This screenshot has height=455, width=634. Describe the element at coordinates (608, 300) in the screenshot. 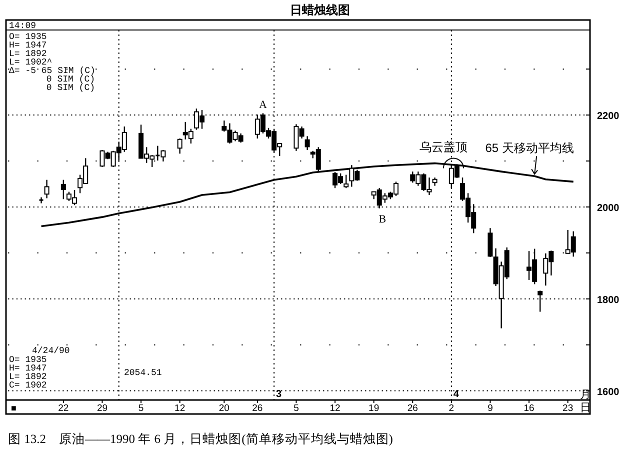

I see `ytick: 1800` at that location.